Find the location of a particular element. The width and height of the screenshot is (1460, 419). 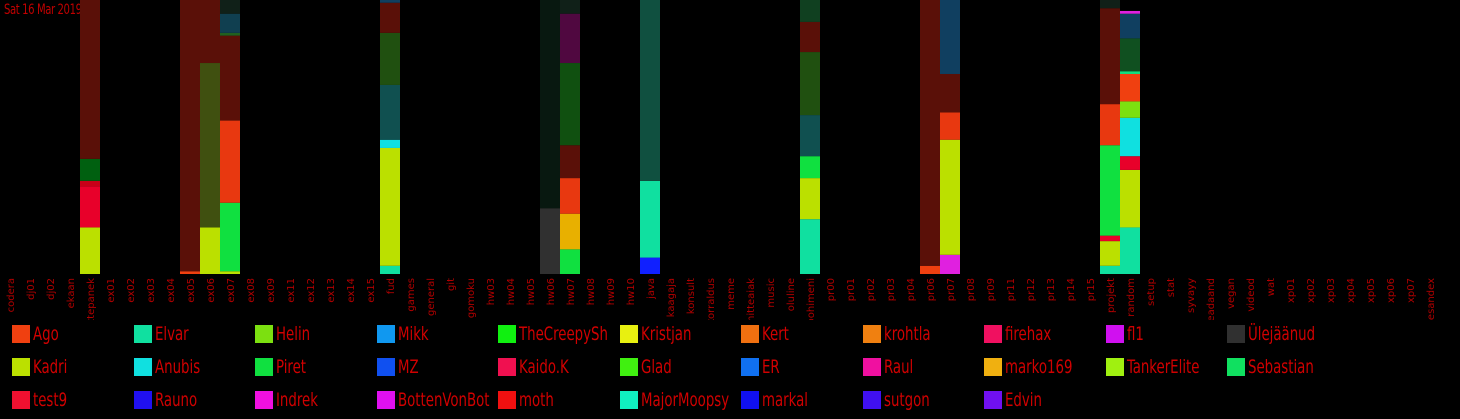

tick-label-projekt: projekt is located at coordinates (1111, 295).